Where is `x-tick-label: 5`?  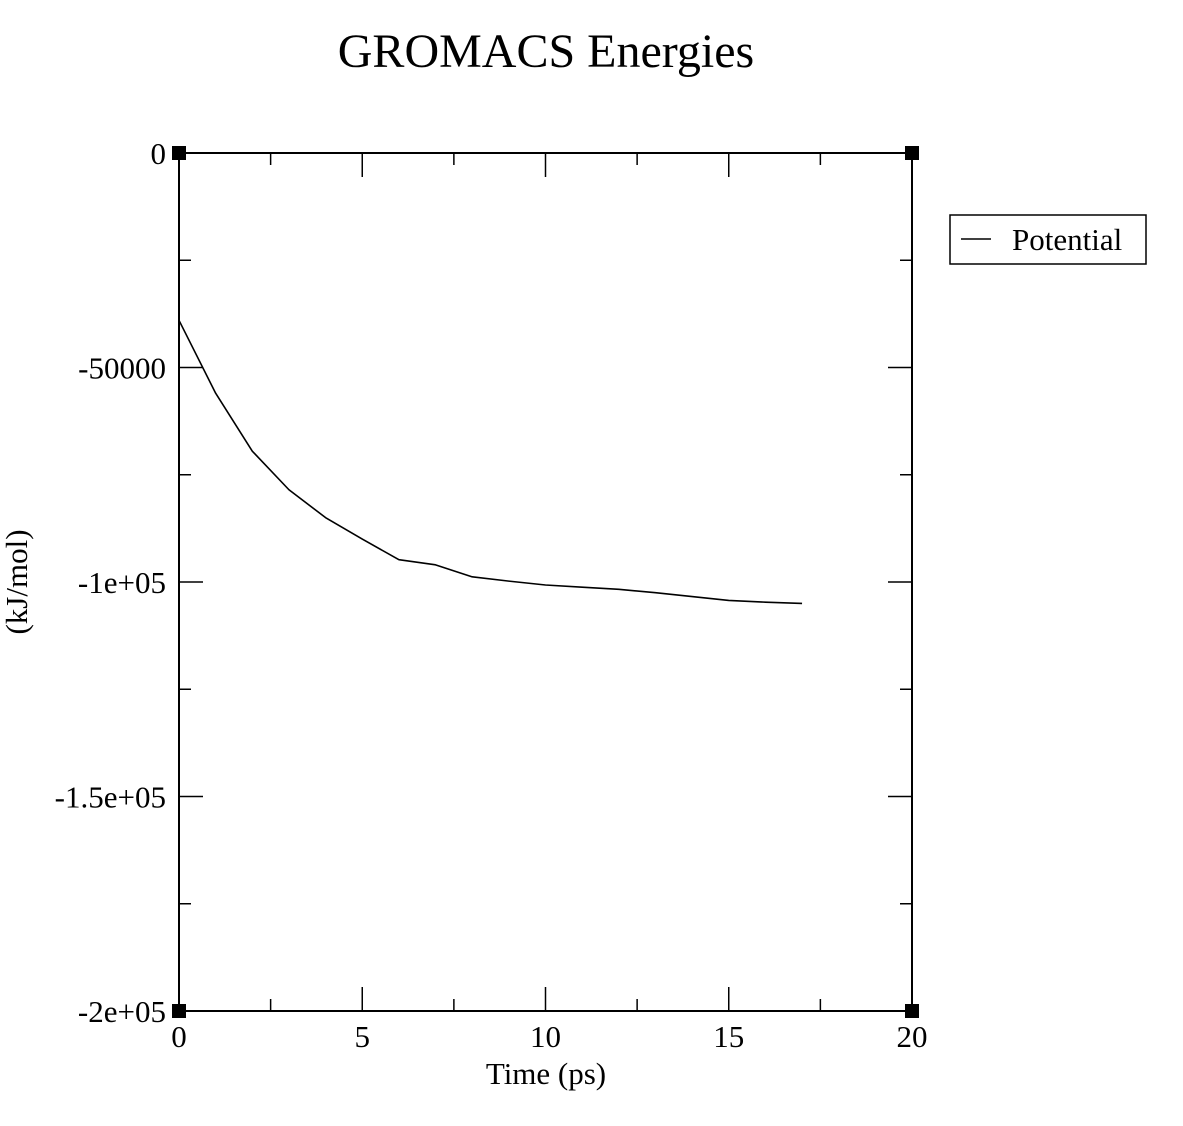 x-tick-label: 5 is located at coordinates (363, 1036).